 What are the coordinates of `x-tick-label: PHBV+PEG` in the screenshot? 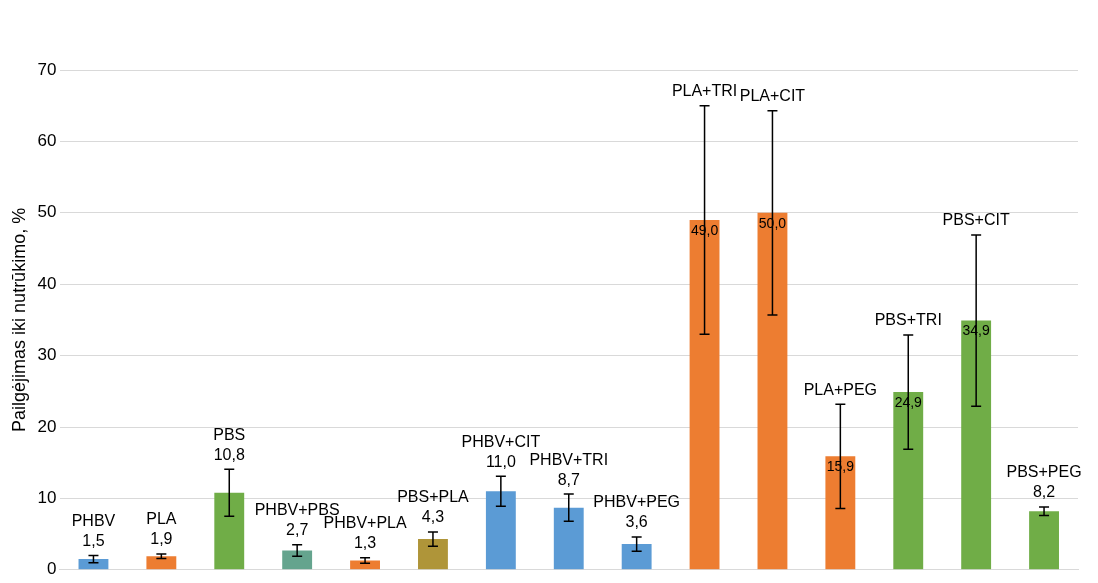 It's located at (637, 502).